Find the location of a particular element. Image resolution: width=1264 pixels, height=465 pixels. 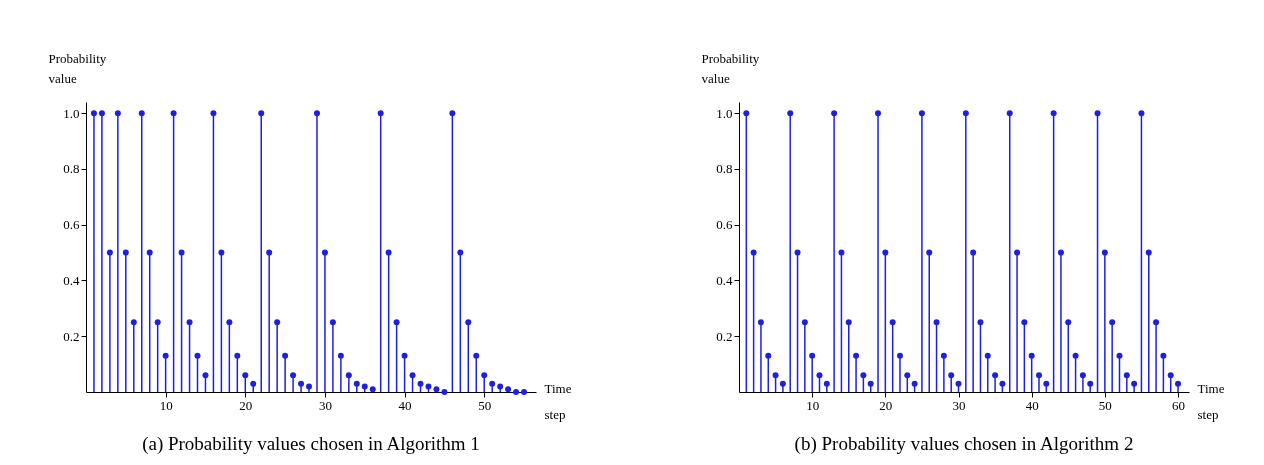

y-tick-label: 0.4 is located at coordinates (71, 280).